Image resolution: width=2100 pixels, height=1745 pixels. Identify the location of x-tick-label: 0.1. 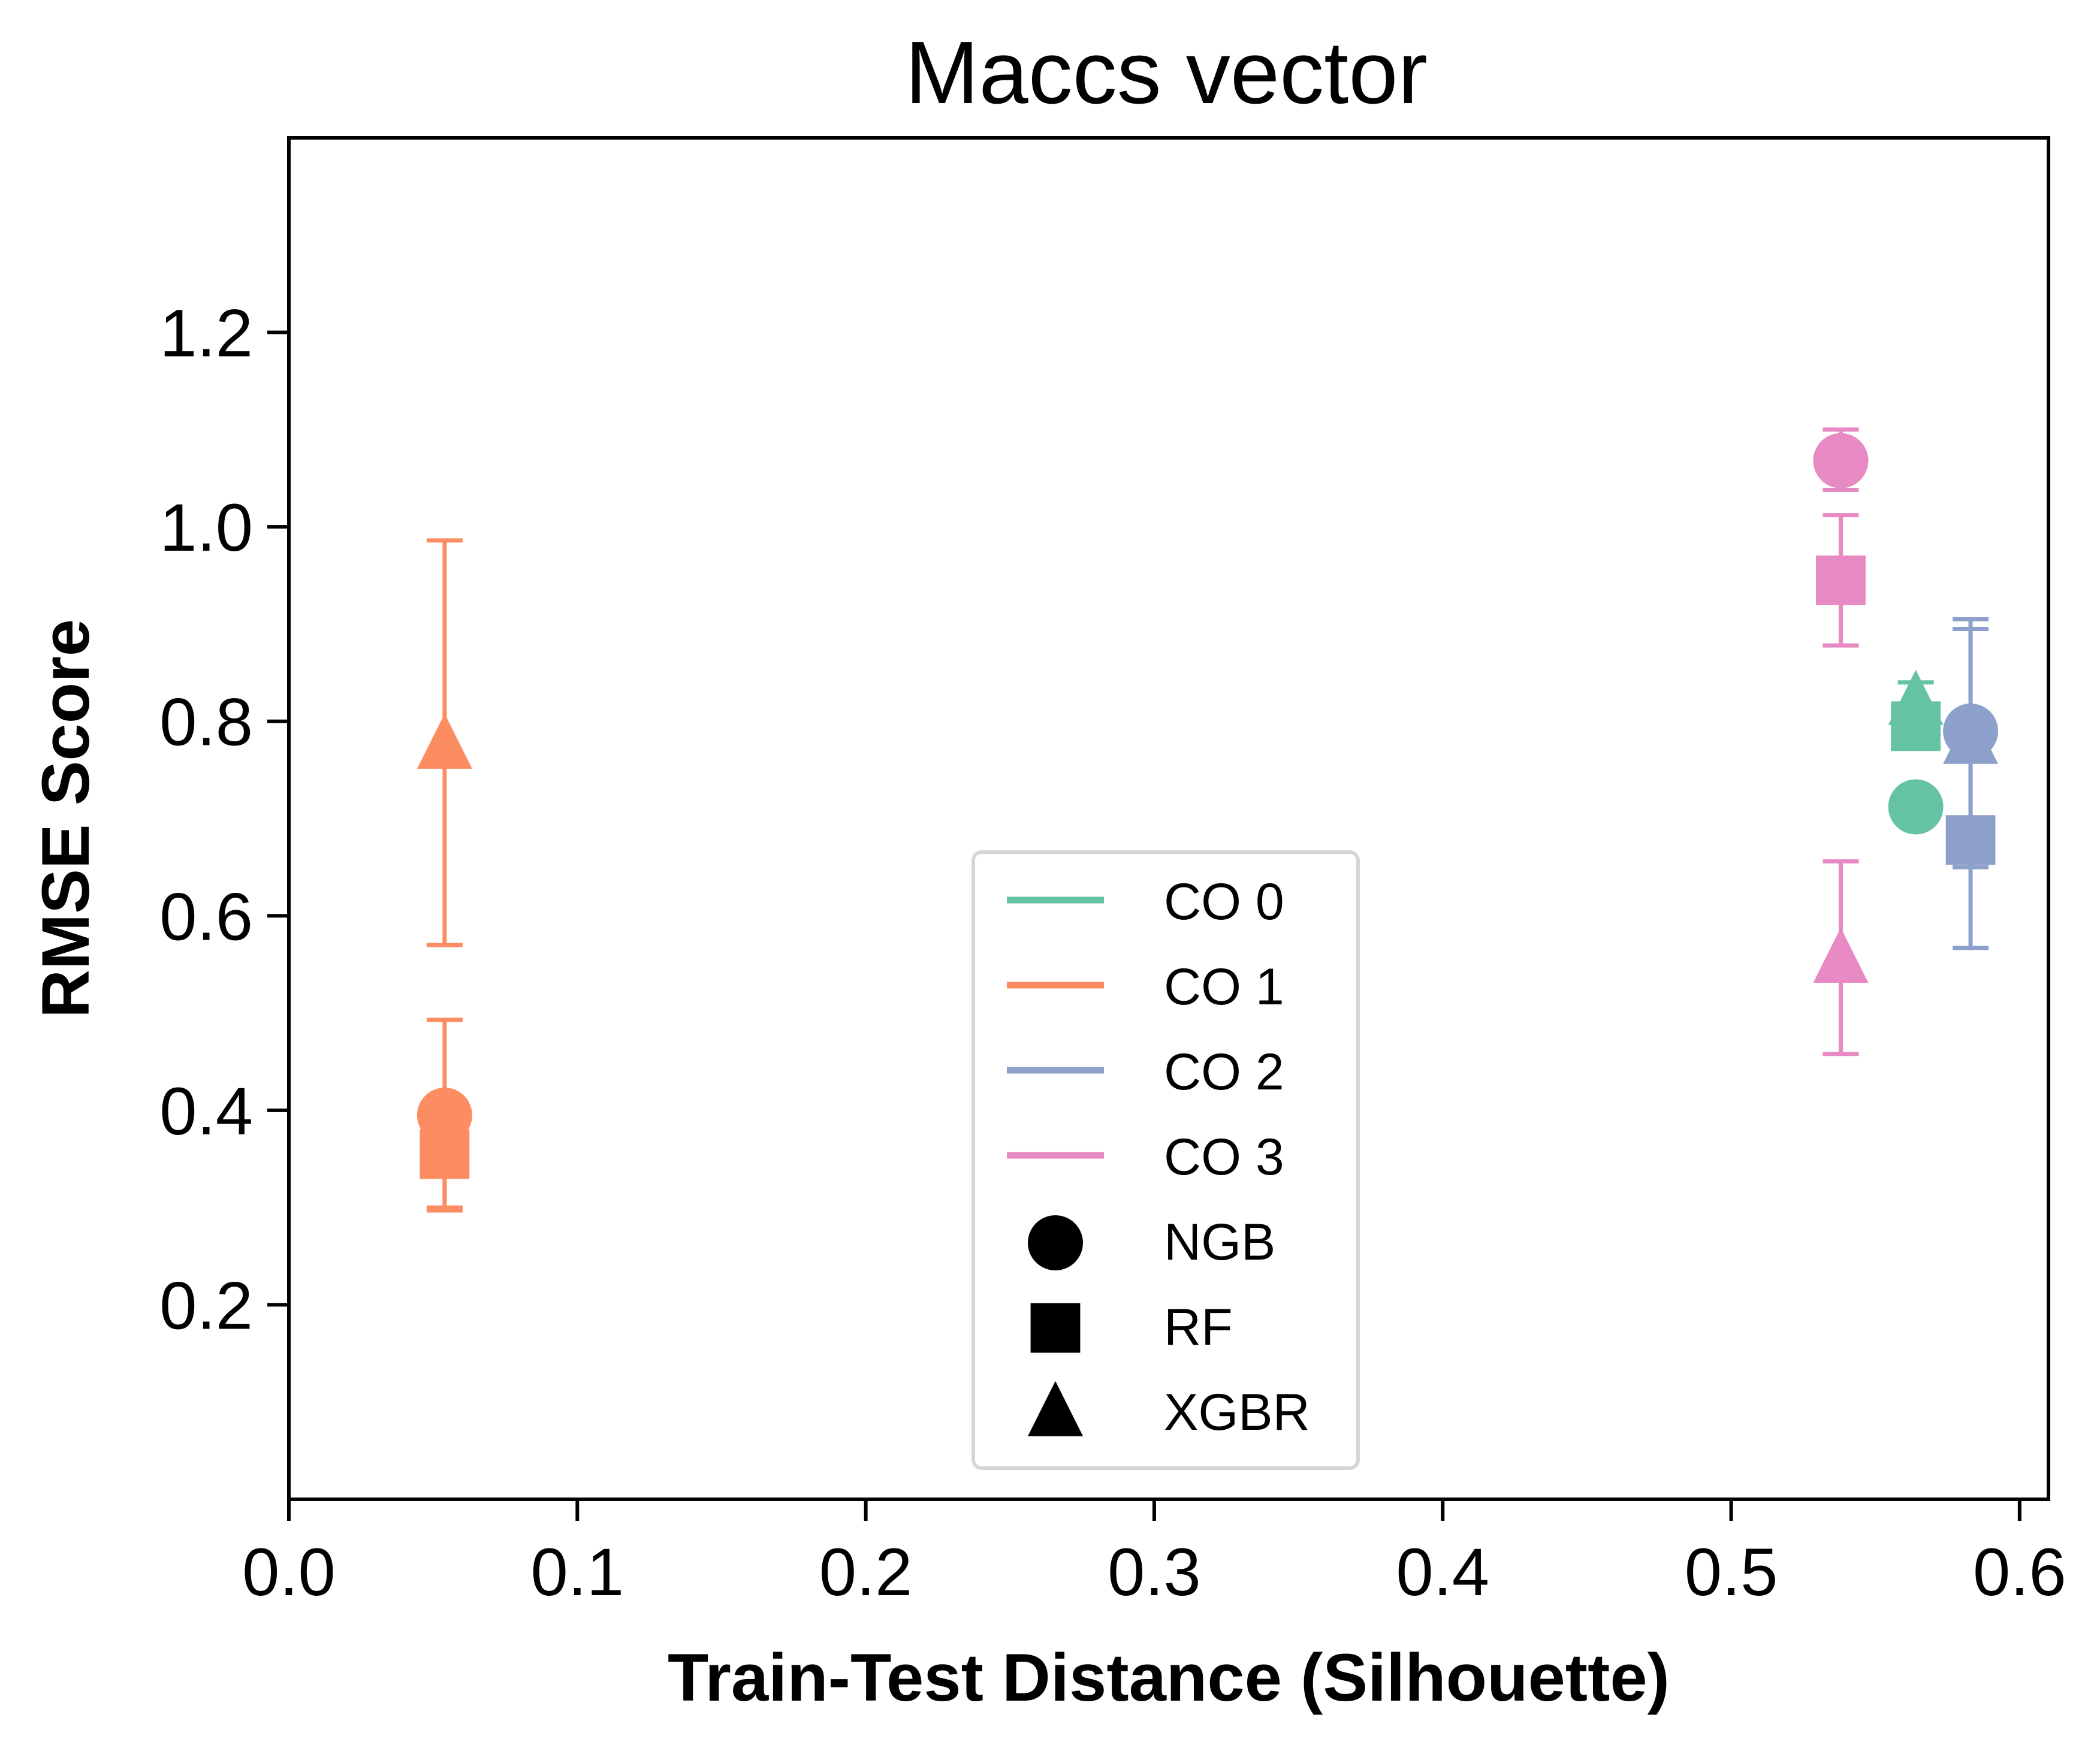
(577, 1572).